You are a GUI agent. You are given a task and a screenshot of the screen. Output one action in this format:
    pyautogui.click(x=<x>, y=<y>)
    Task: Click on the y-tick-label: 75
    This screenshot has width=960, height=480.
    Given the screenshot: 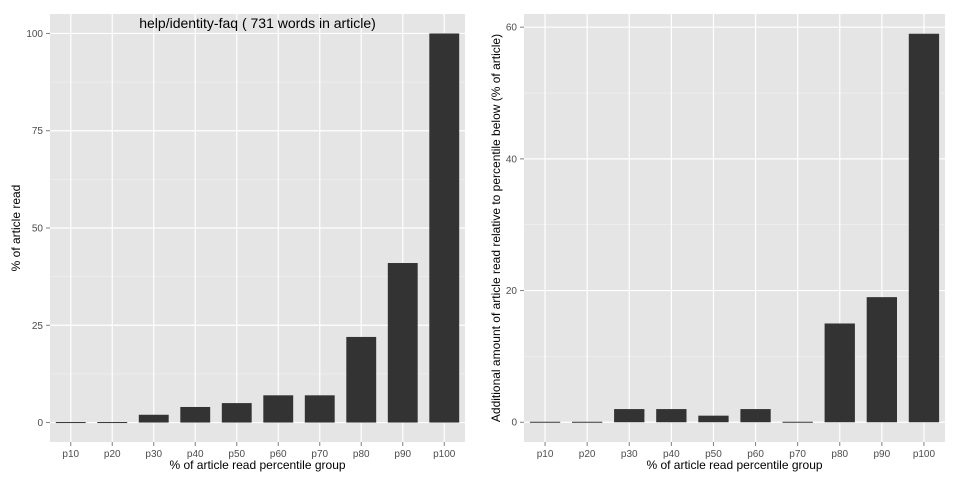 What is the action you would take?
    pyautogui.click(x=38, y=131)
    